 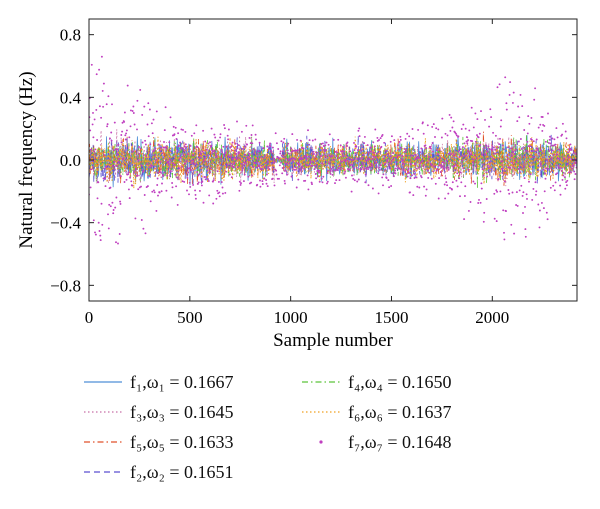 What do you see at coordinates (333, 162) in the screenshot?
I see `series-s6-line` at bounding box center [333, 162].